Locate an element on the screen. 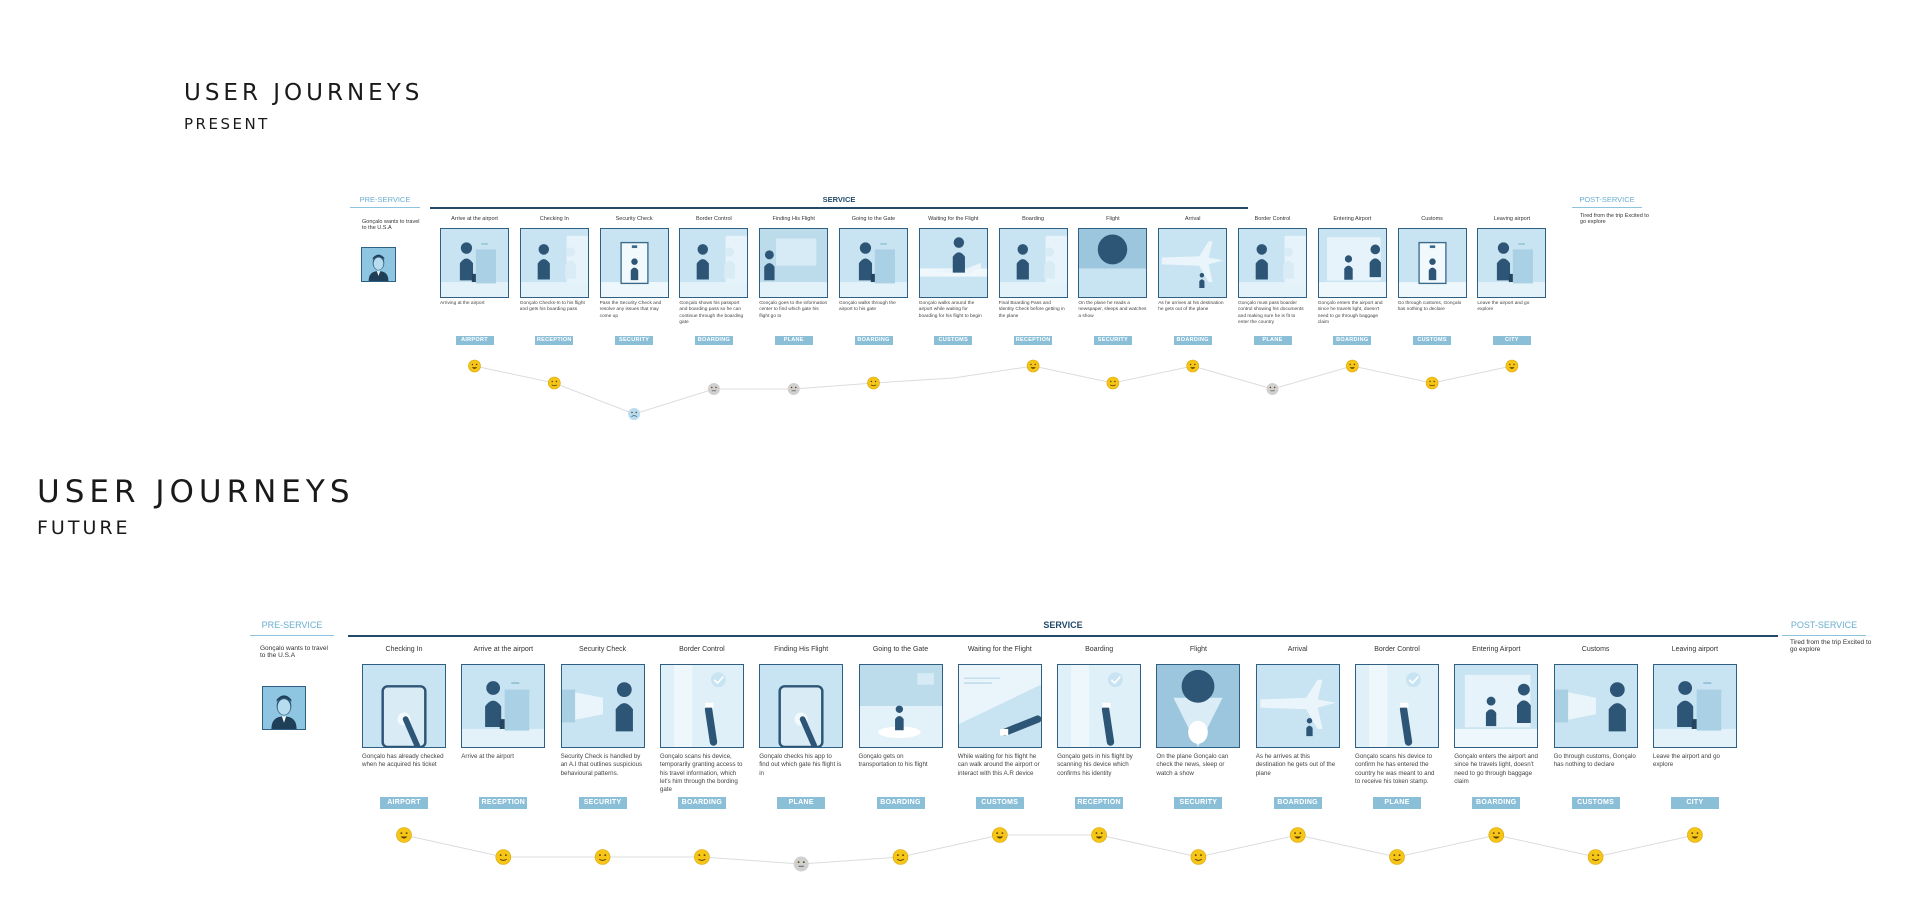 This screenshot has height=912, width=1920. step-title: Going to the Gate is located at coordinates (900, 649).